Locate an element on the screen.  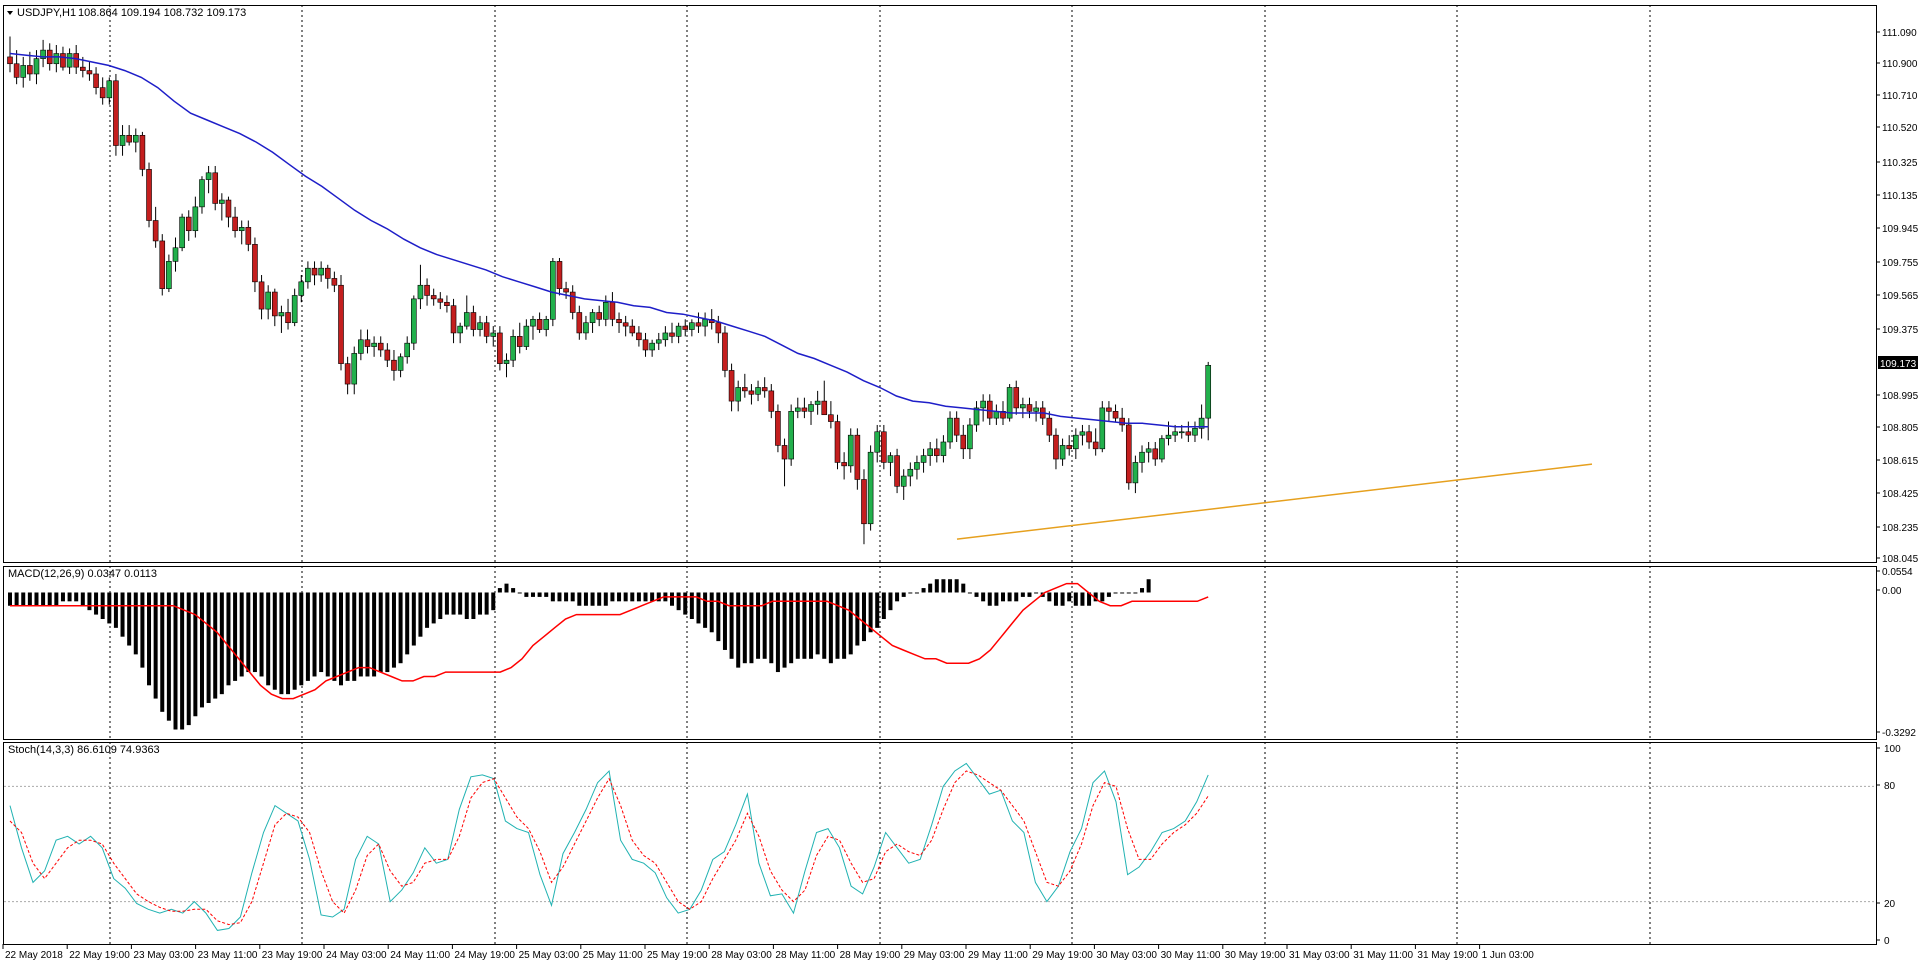
time-tick-label: 30 May 11:00 is located at coordinates (1191, 955).